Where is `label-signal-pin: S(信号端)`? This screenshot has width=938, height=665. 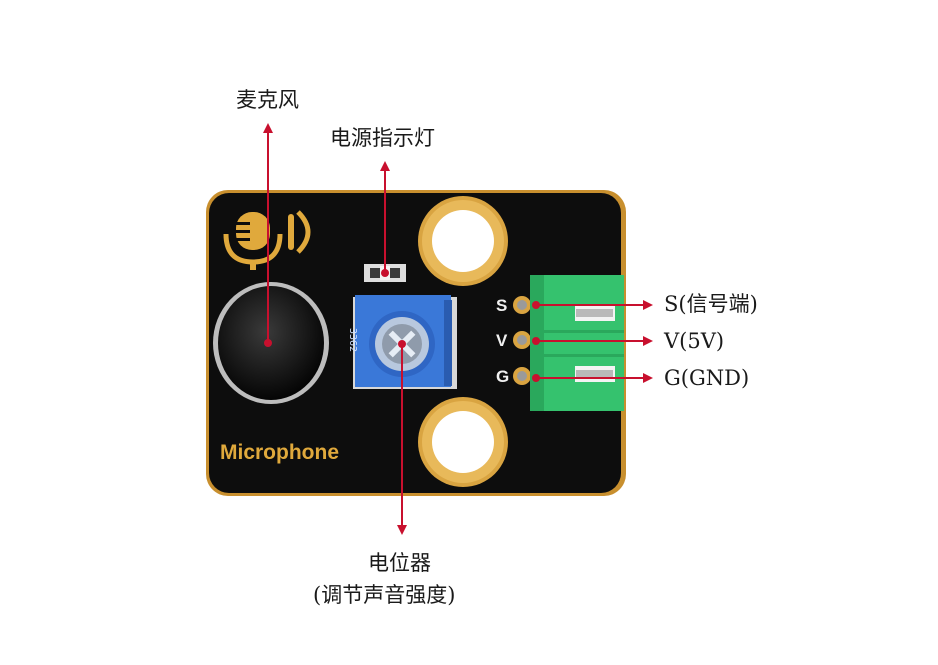 label-signal-pin: S(信号端) is located at coordinates (711, 304).